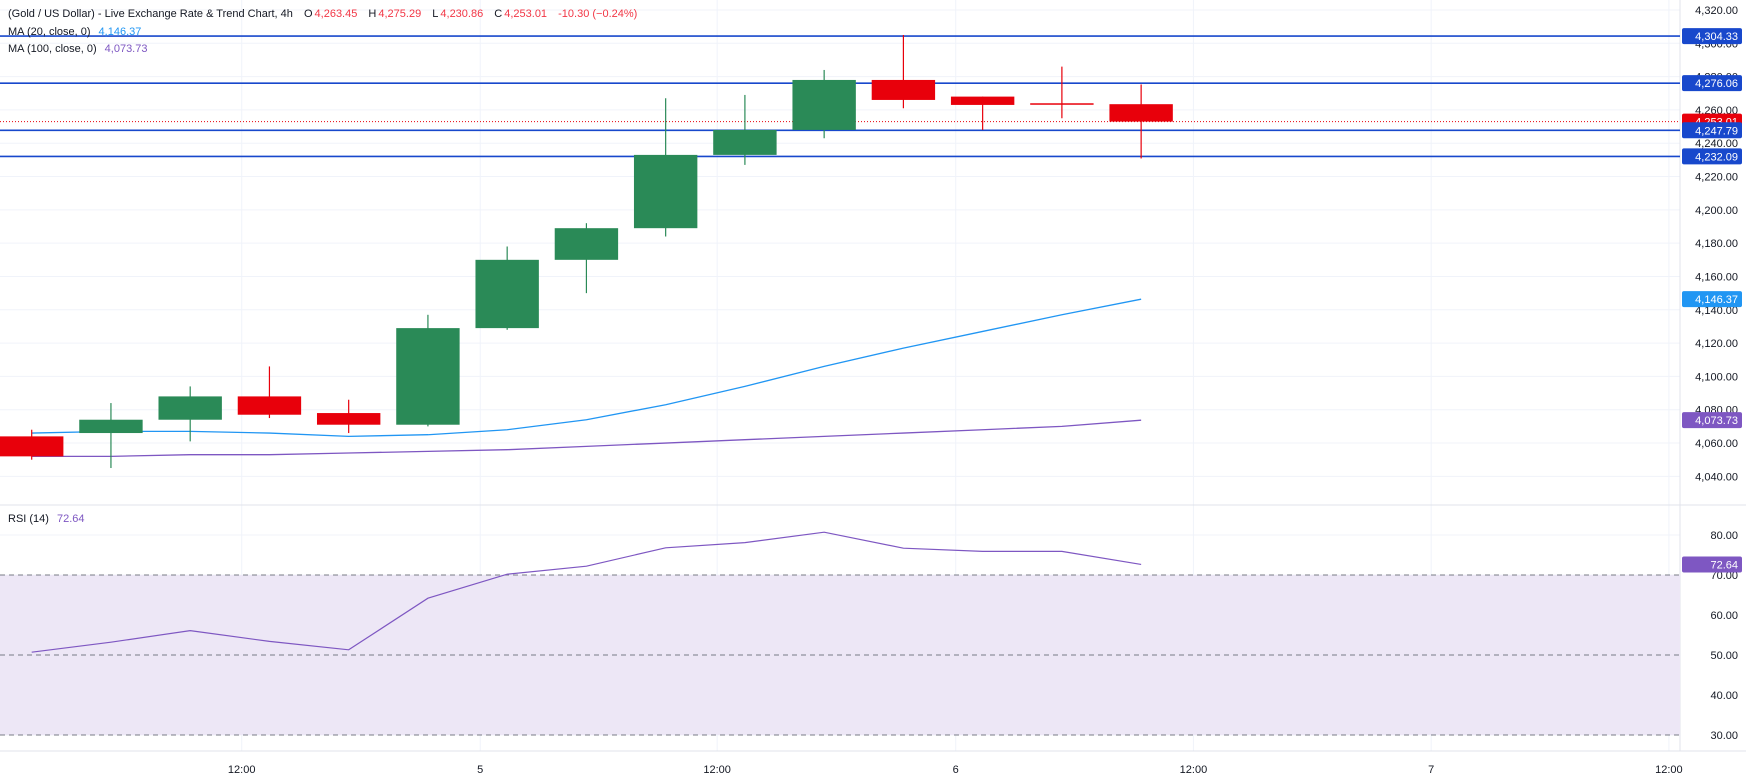 This screenshot has width=1746, height=782. What do you see at coordinates (372, 14) in the screenshot?
I see `legend-high-label: H` at bounding box center [372, 14].